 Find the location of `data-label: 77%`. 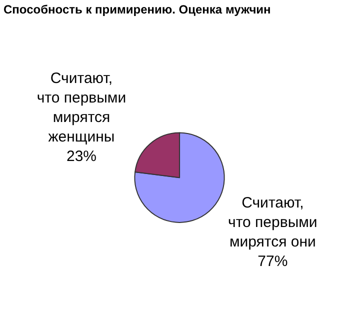

data-label: 77% is located at coordinates (273, 261).